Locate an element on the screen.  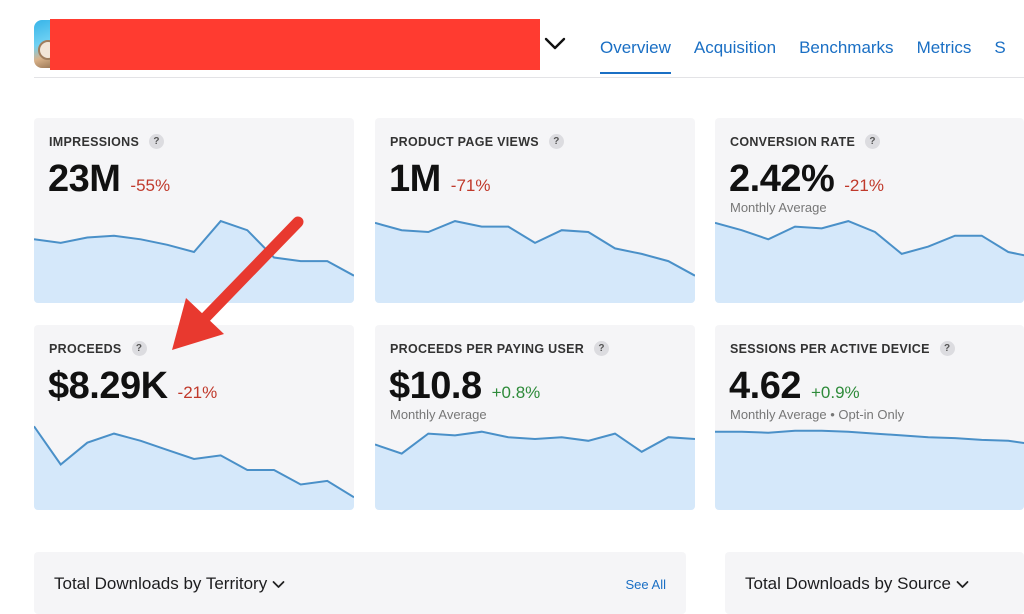
value-row: $8.29K -21% is located at coordinates (132, 386).